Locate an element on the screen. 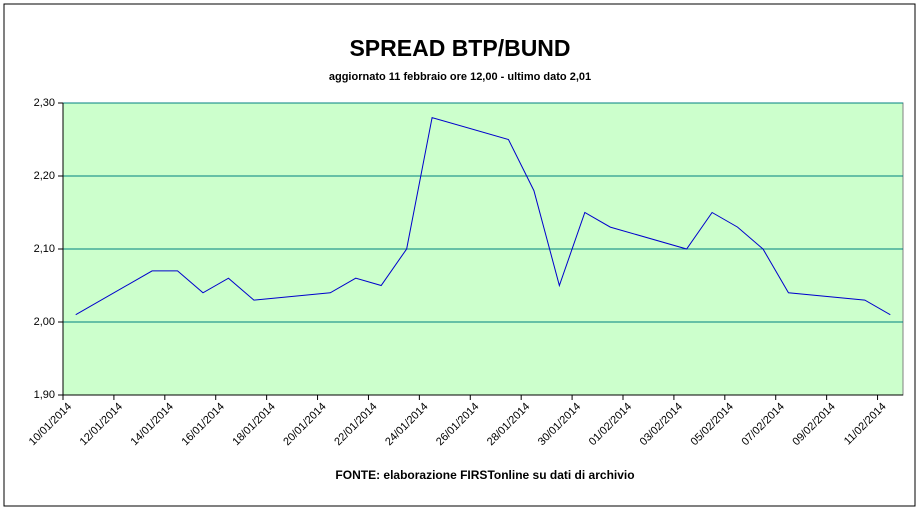 This screenshot has height=515, width=920. y-tick-label: 2,30 is located at coordinates (44, 103).